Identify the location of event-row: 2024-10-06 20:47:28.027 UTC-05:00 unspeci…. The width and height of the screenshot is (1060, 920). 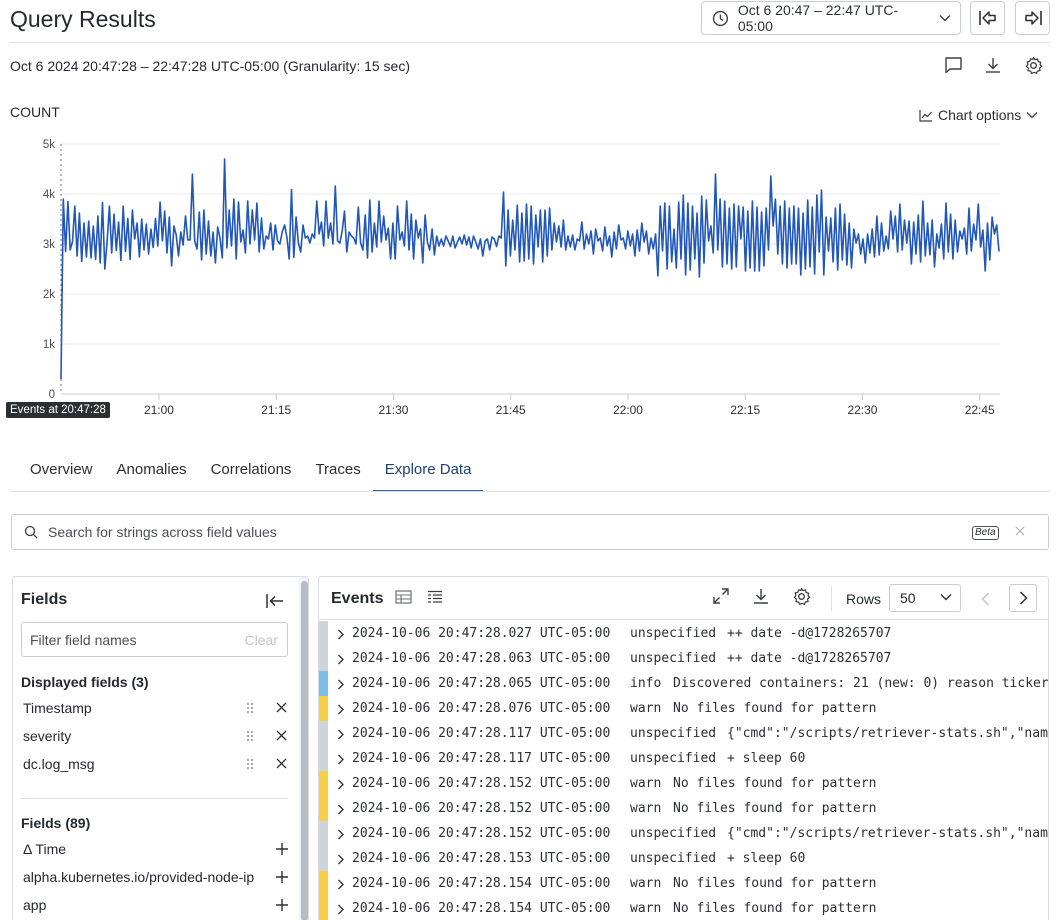
(683, 633).